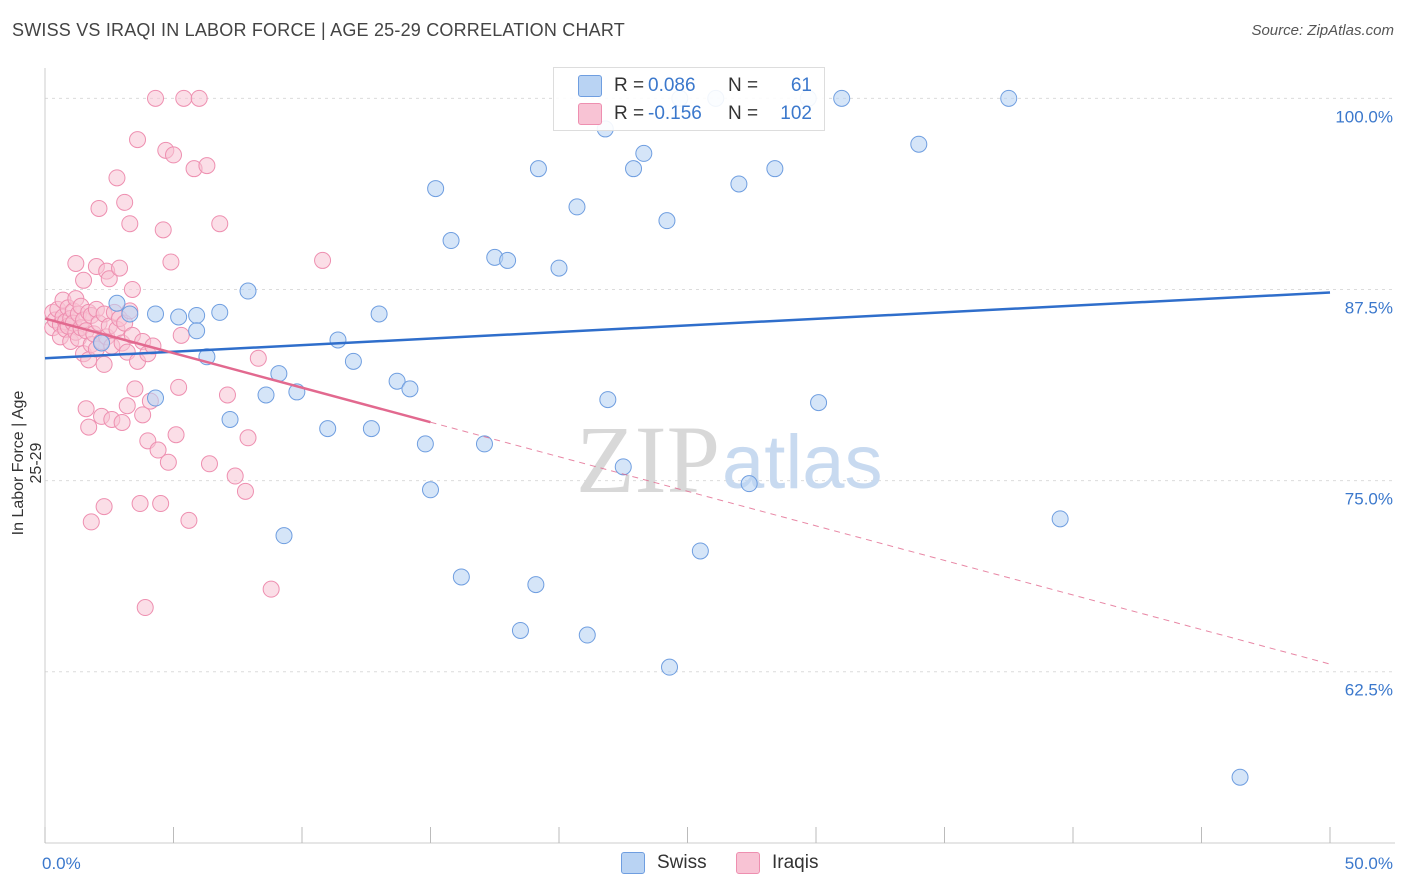  Describe the element at coordinates (672, 85) in the screenshot. I see `swiss-r-value: 0.086` at that location.